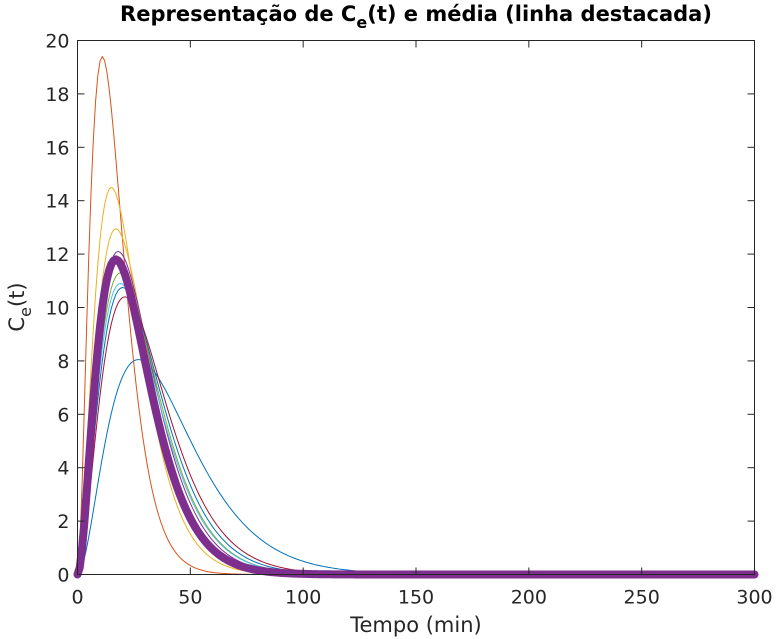  Describe the element at coordinates (642, 598) in the screenshot. I see `x-tick-label: 250` at that location.